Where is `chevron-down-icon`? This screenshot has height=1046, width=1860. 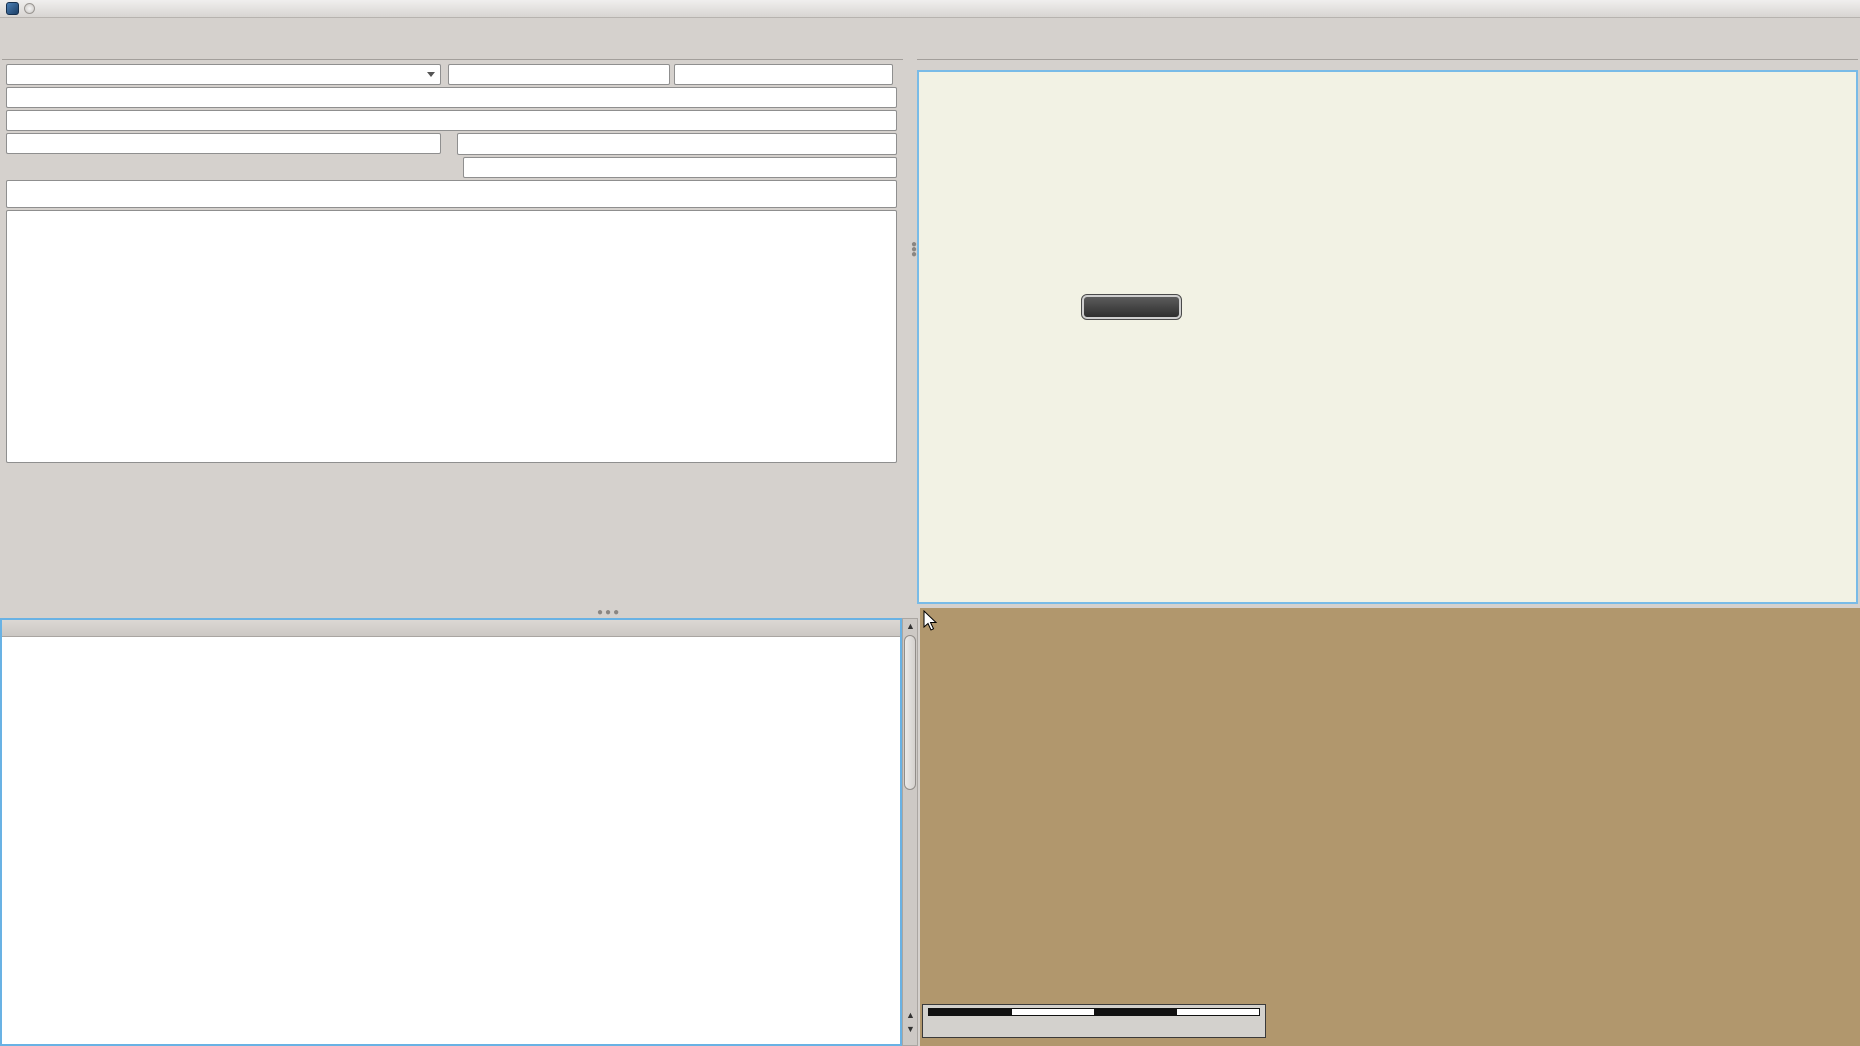
chevron-down-icon is located at coordinates (431, 74).